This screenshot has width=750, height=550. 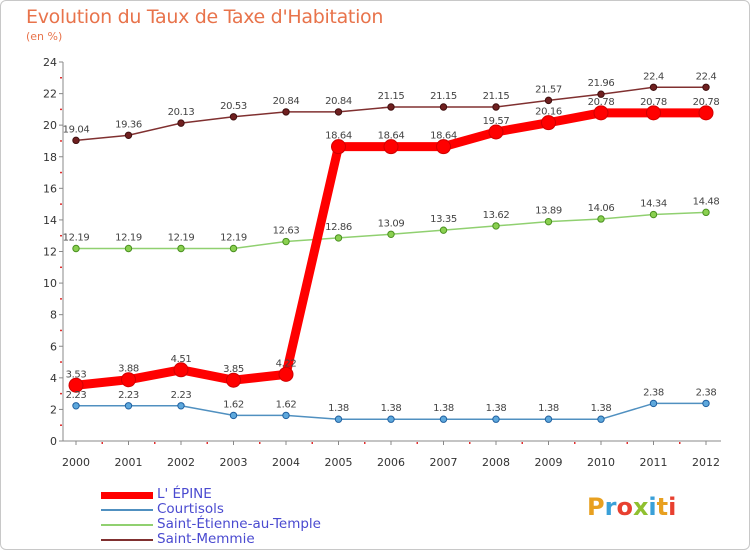 What do you see at coordinates (444, 462) in the screenshot?
I see `x-tick-label: 2007` at bounding box center [444, 462].